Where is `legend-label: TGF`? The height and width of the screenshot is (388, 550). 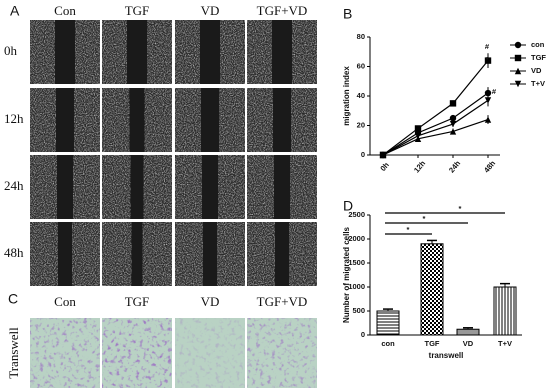
legend-label: TGF is located at coordinates (538, 57).